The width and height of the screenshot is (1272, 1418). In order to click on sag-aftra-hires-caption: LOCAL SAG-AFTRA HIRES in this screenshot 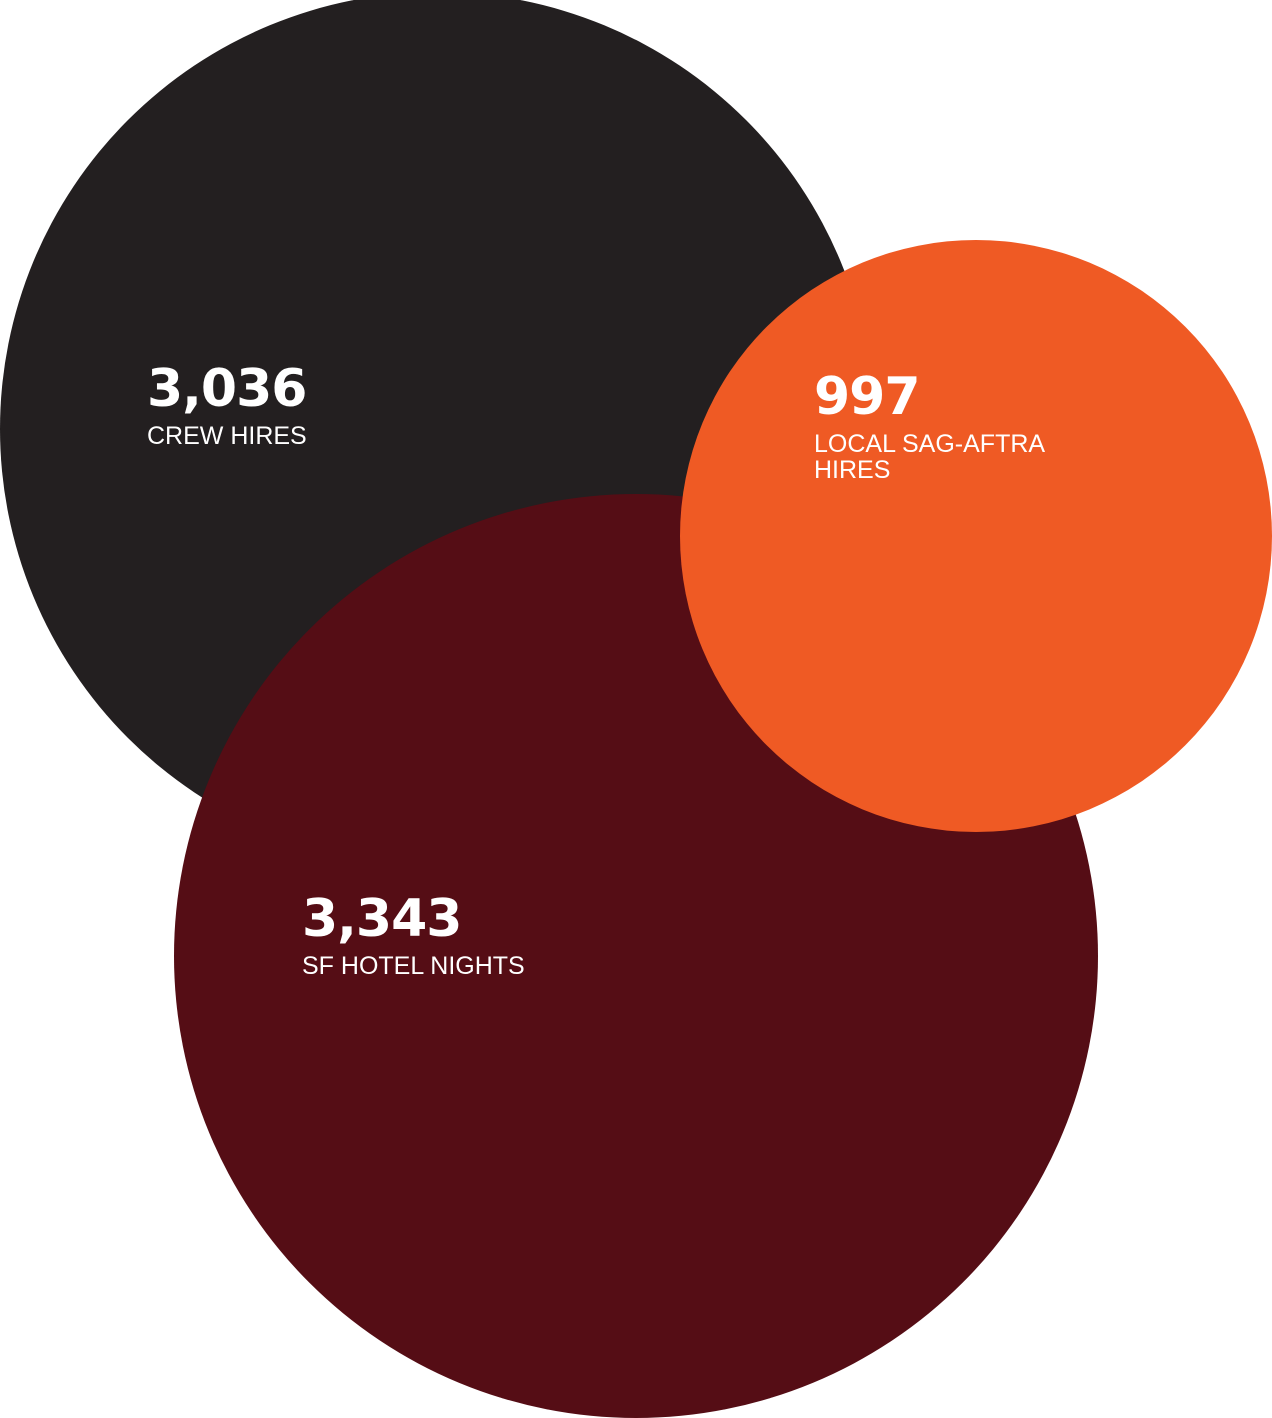, I will do `click(929, 456)`.